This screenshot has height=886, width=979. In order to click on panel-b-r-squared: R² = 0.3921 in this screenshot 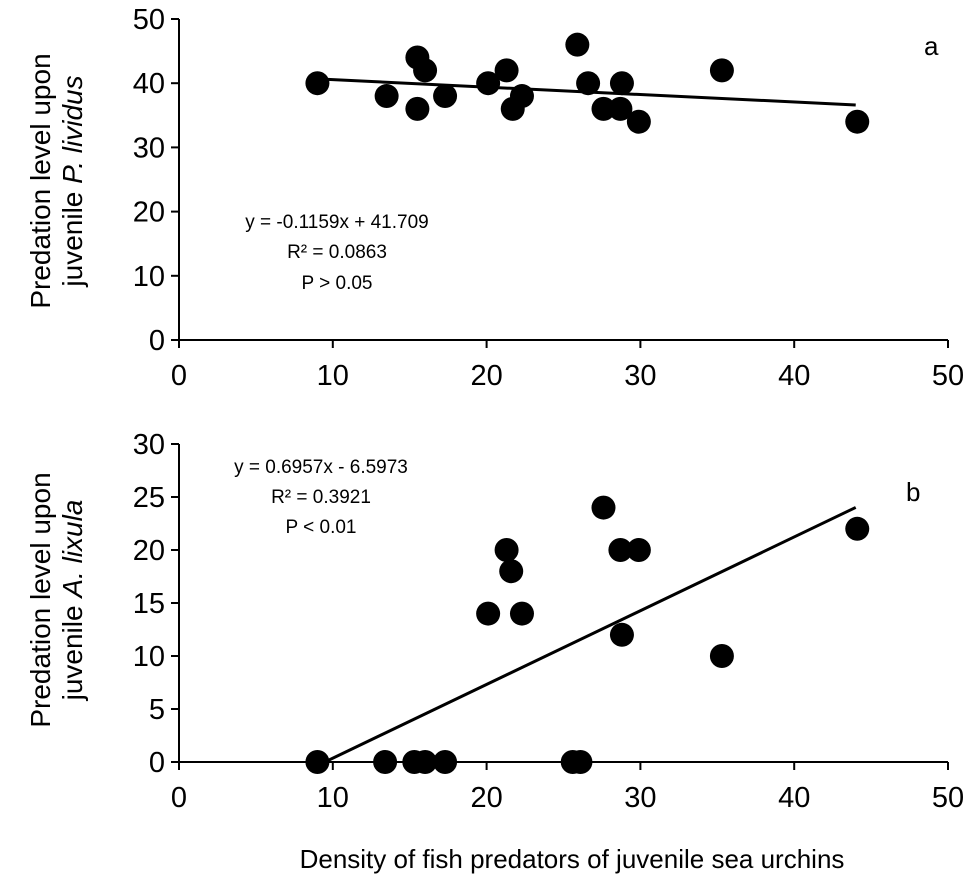, I will do `click(321, 497)`.